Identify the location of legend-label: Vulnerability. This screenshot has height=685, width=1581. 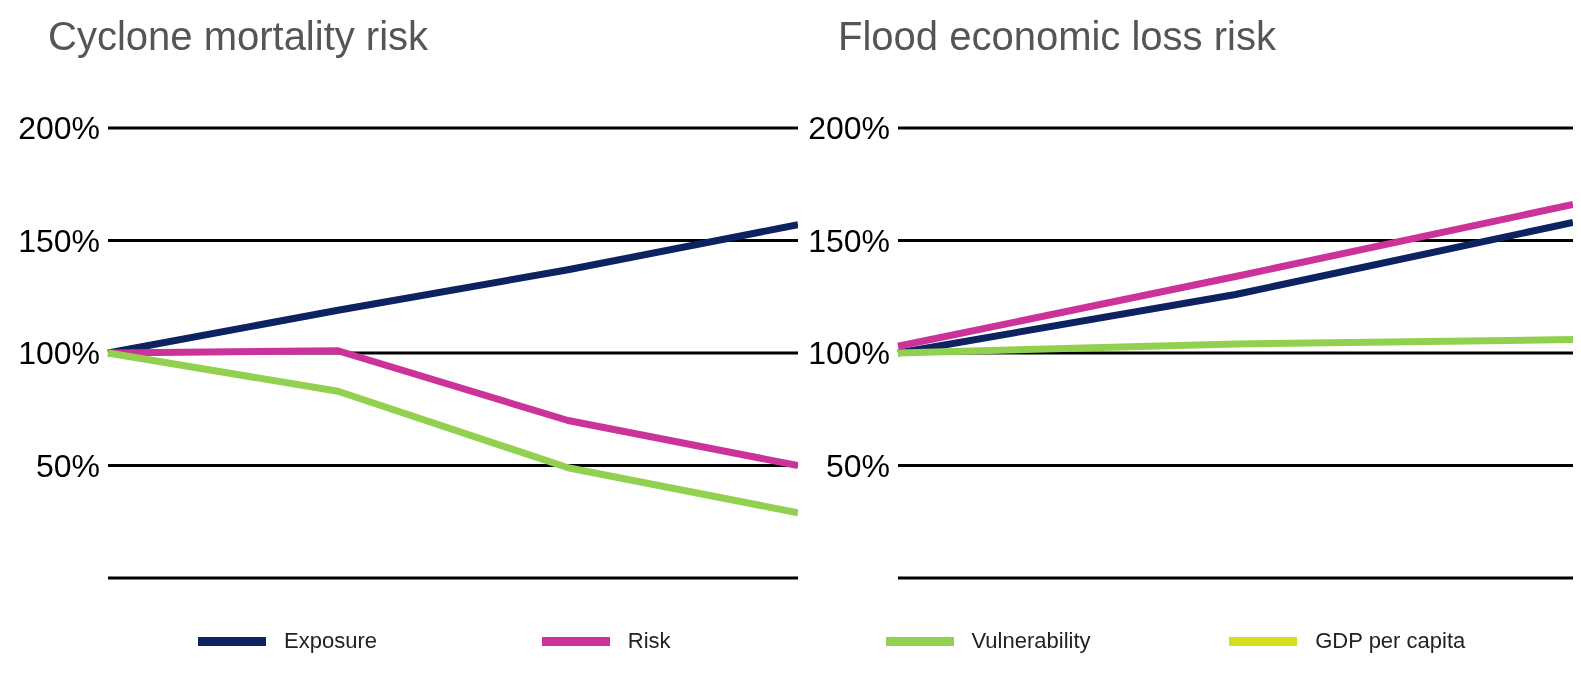
(1031, 641).